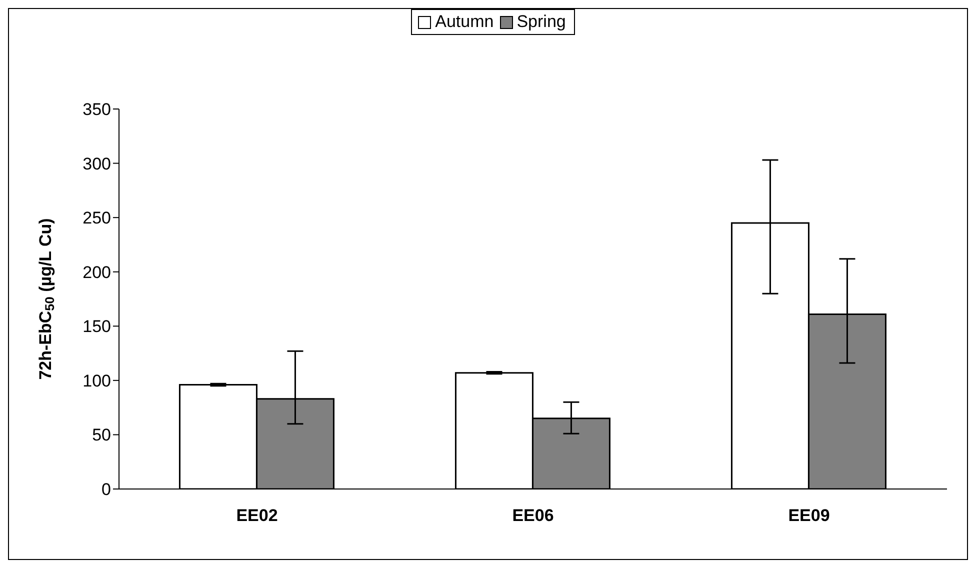 The image size is (977, 571). What do you see at coordinates (533, 516) in the screenshot?
I see `x-tick-label: EE06` at bounding box center [533, 516].